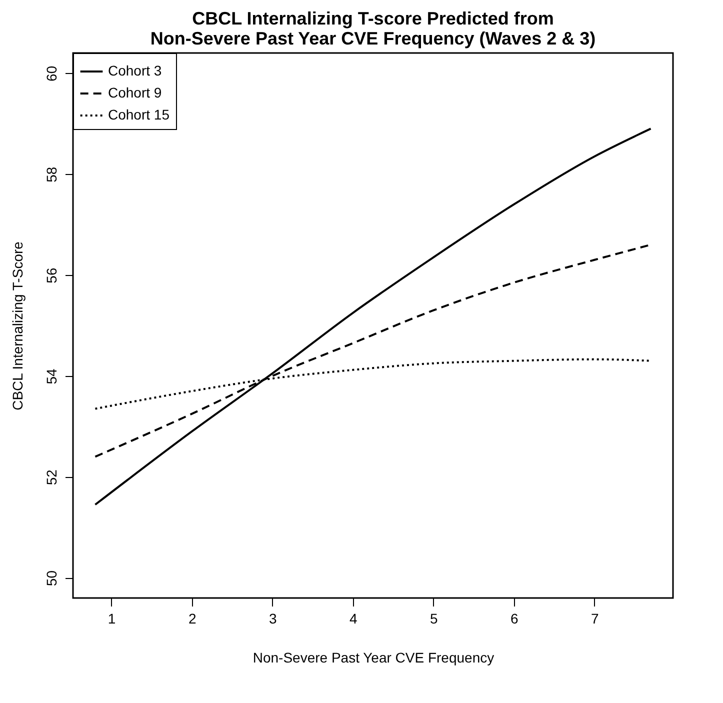 The height and width of the screenshot is (703, 723). Describe the element at coordinates (353, 618) in the screenshot. I see `x-tick-label: 4` at that location.